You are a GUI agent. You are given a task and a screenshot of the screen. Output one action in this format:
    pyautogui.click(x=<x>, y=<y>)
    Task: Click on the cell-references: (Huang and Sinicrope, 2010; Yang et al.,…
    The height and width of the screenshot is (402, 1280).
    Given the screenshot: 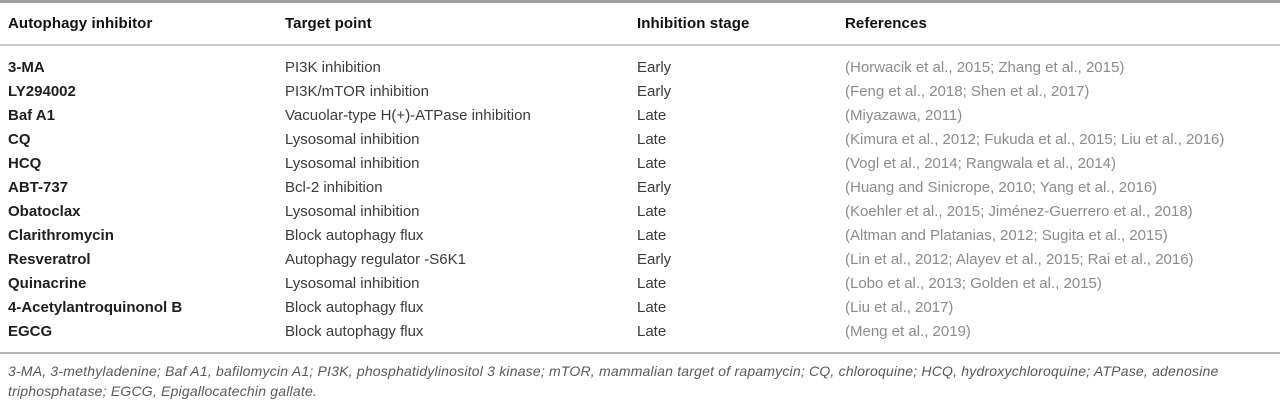 What is the action you would take?
    pyautogui.click(x=1001, y=187)
    